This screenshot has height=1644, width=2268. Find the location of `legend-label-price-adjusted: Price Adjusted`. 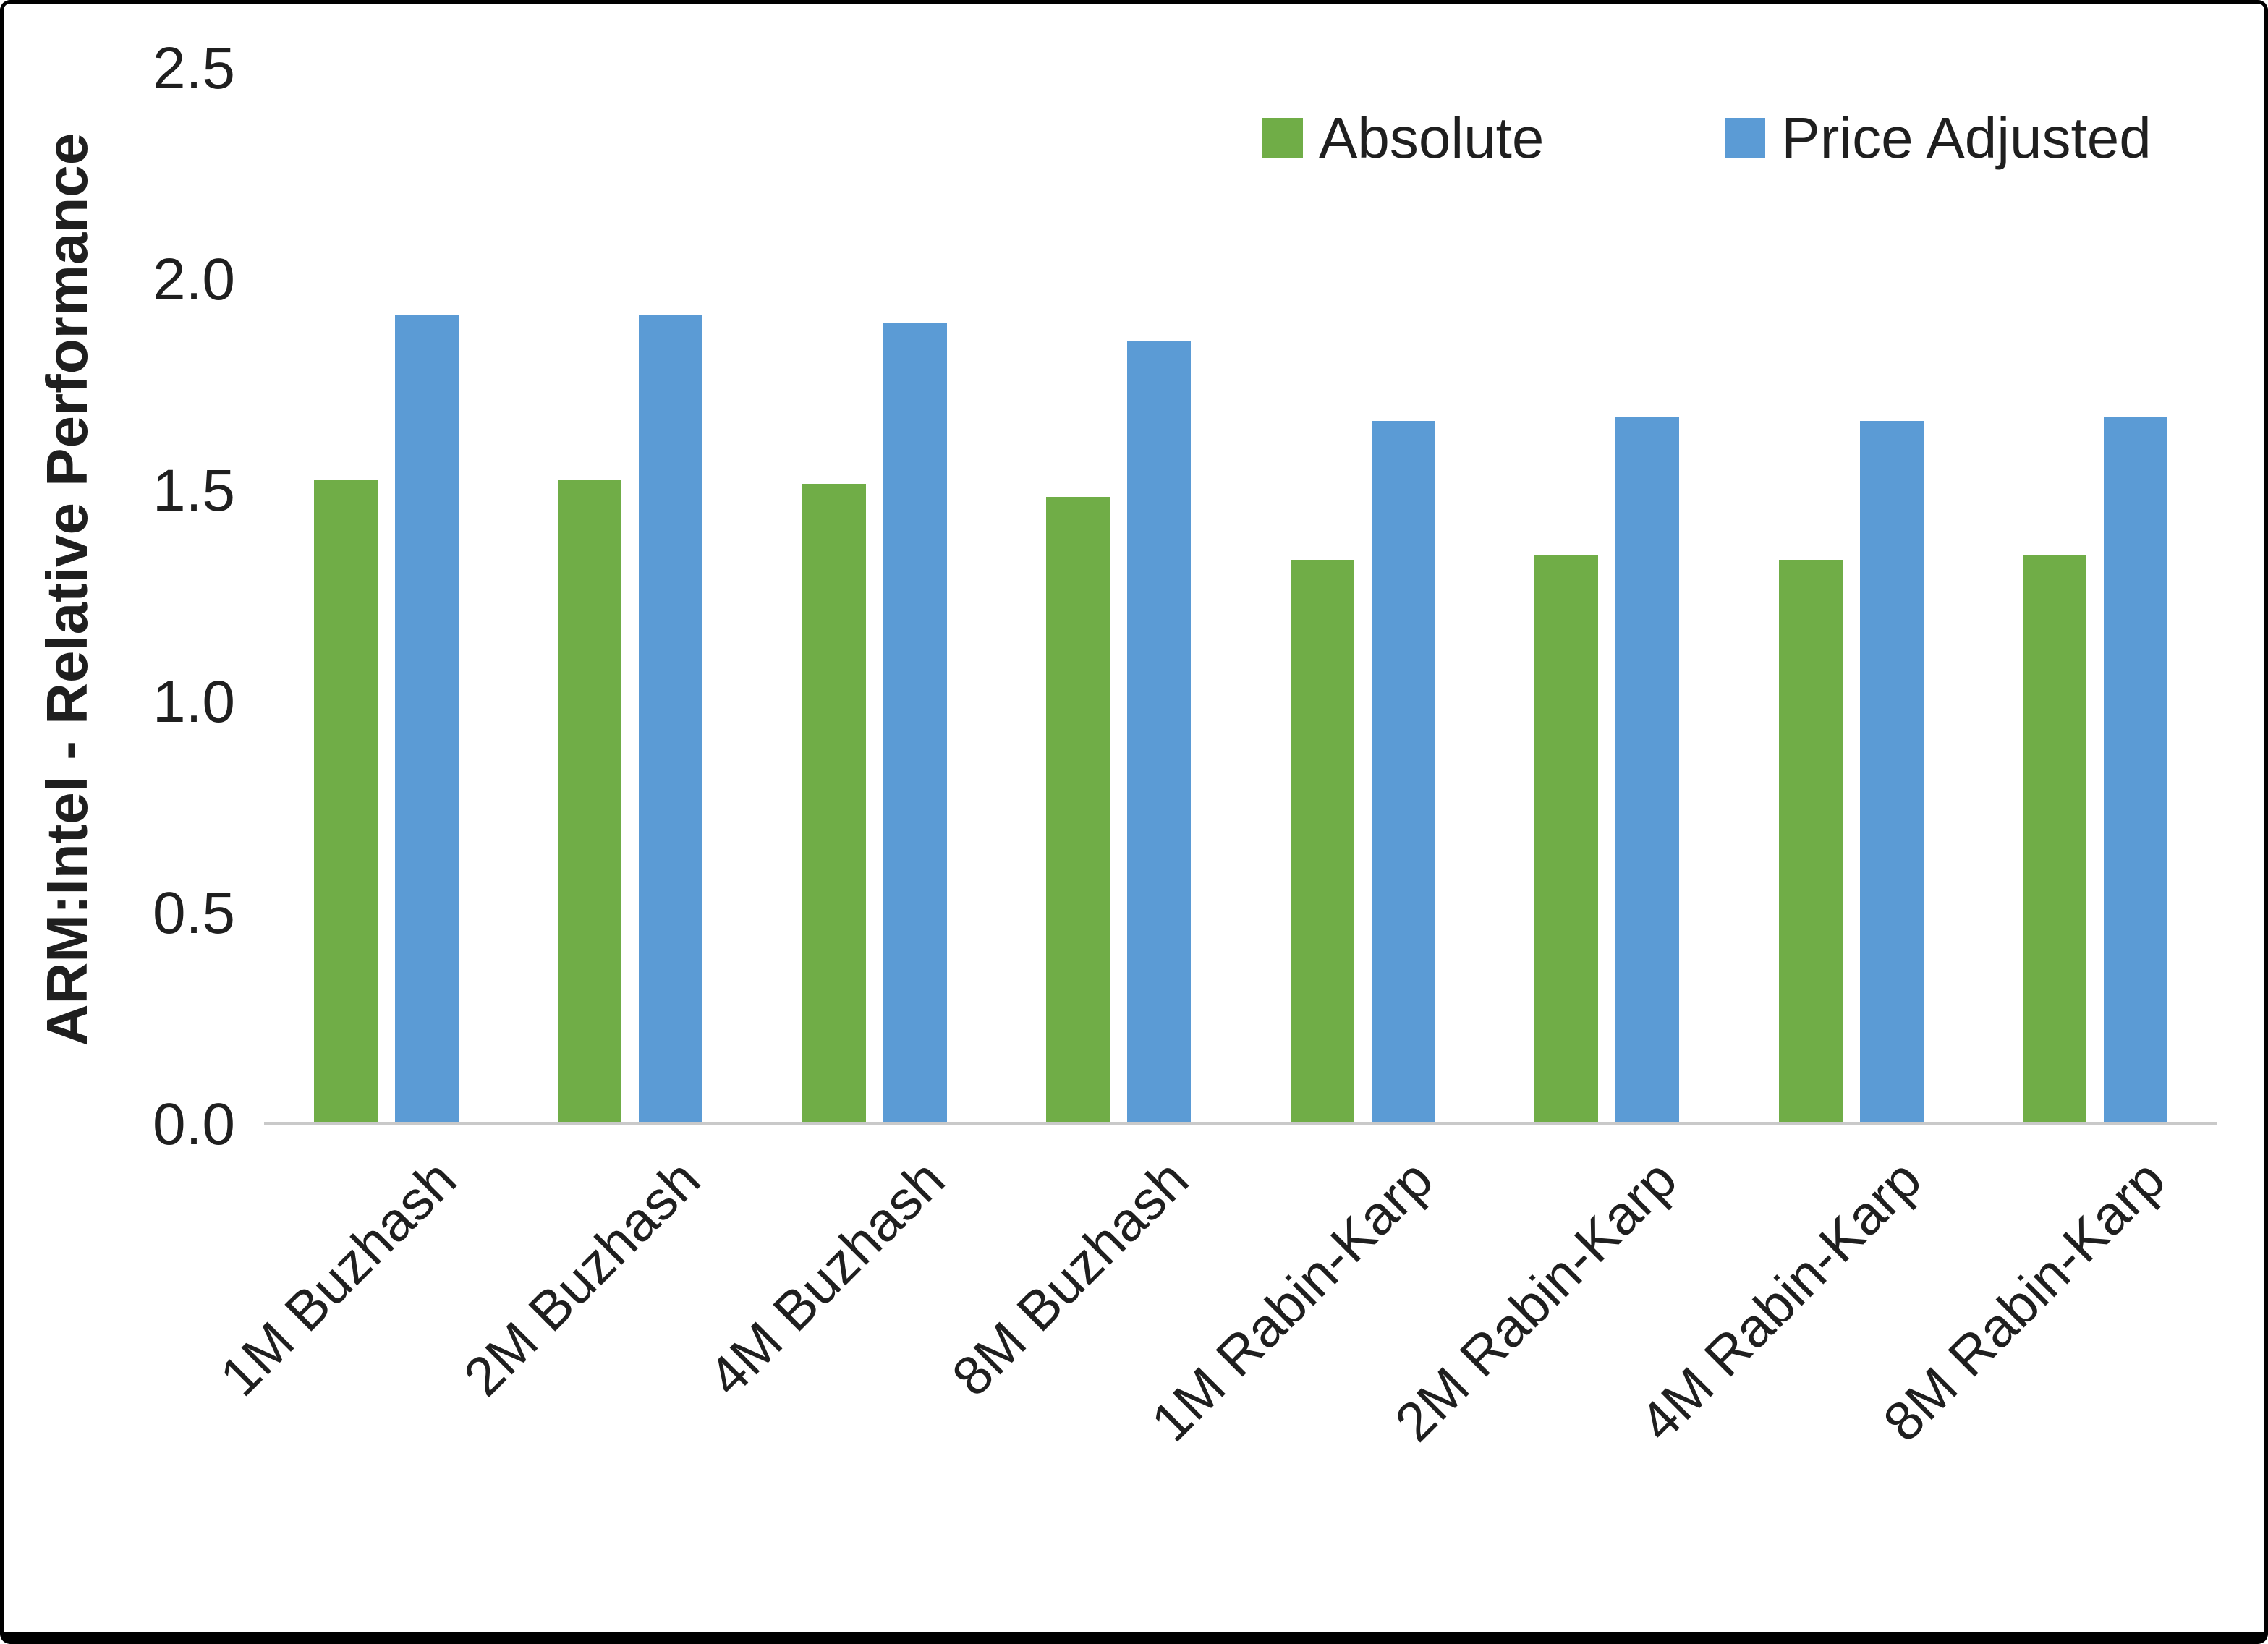

legend-label-price-adjusted: Price Adjusted is located at coordinates (1966, 138).